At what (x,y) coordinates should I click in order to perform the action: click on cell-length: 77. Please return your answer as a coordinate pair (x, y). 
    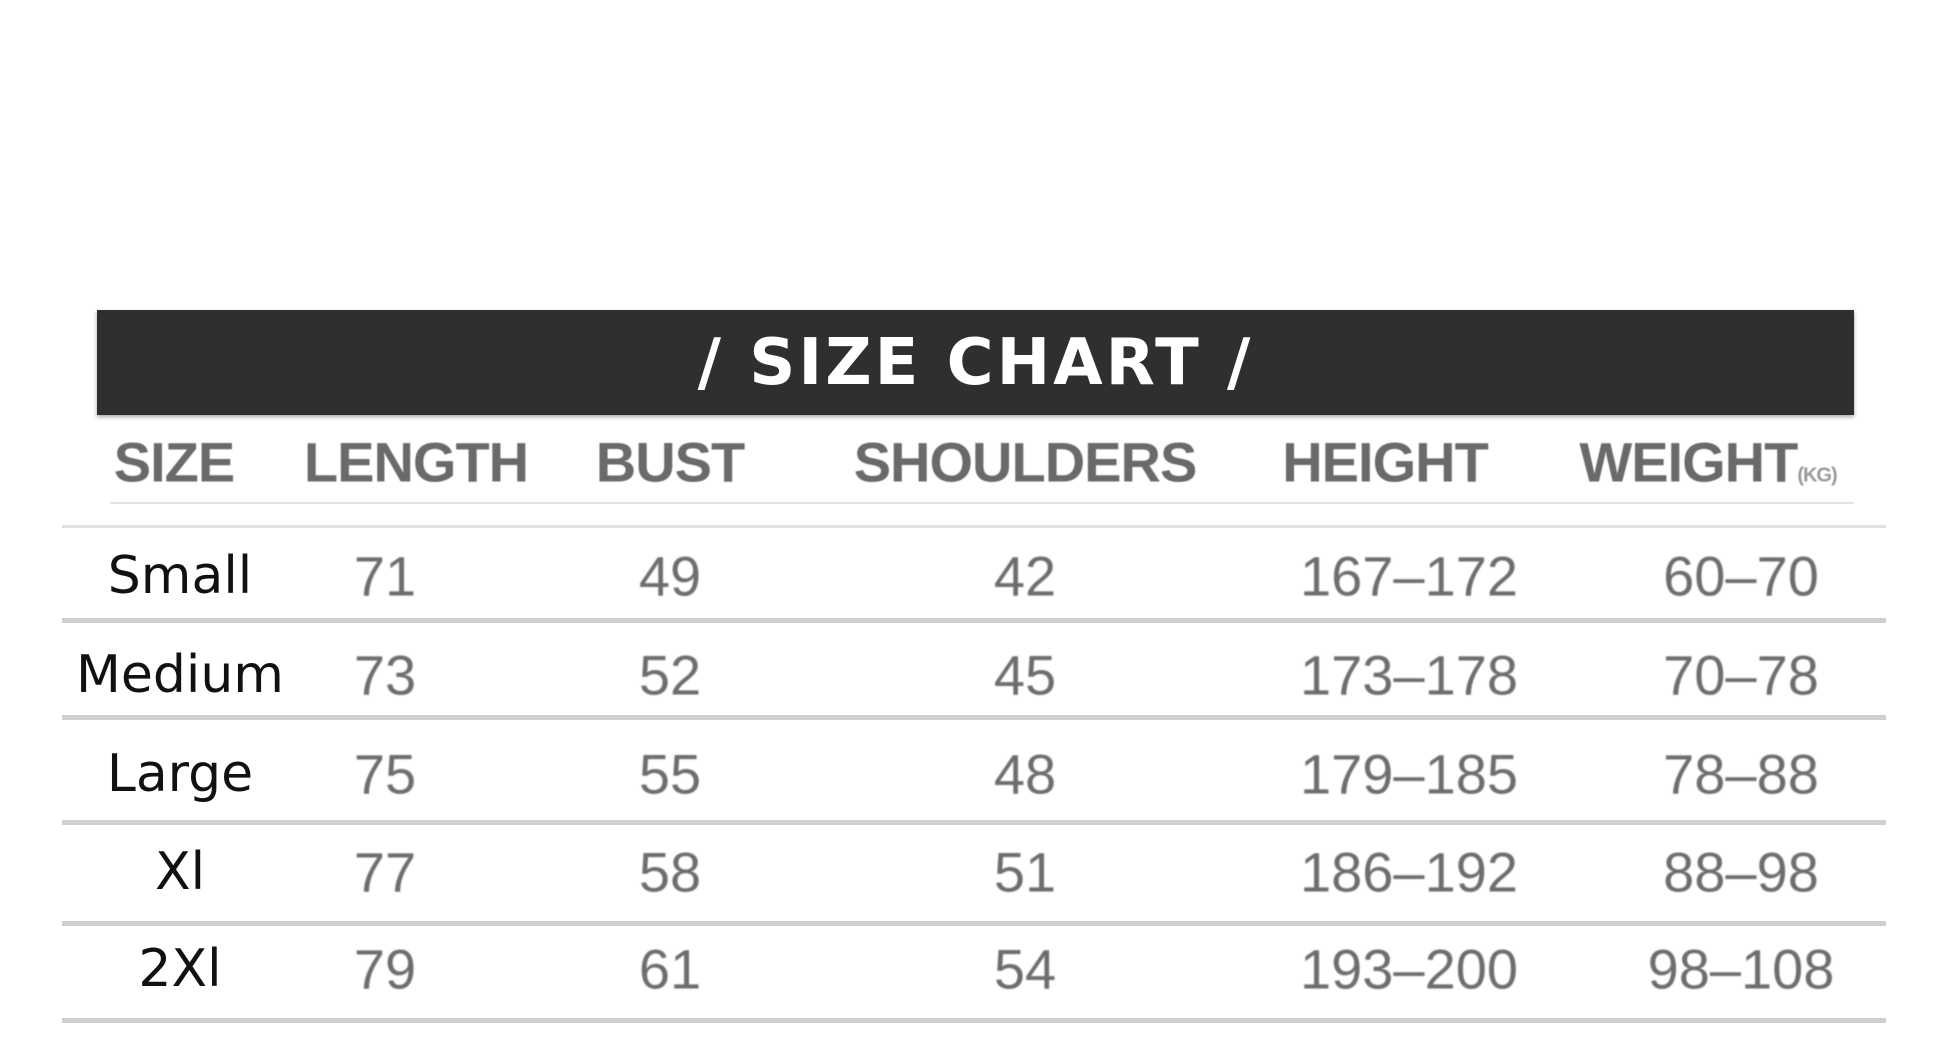
    Looking at the image, I should click on (385, 872).